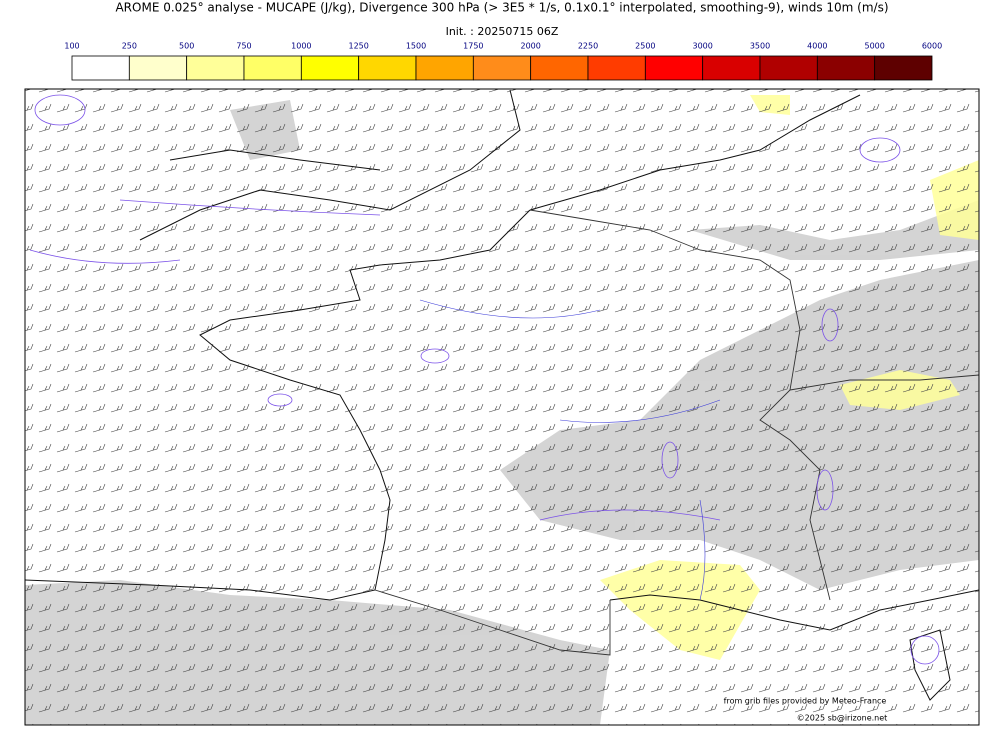 This screenshot has height=742, width=1005. Describe the element at coordinates (760, 46) in the screenshot. I see `colorbar-tick-label: 3500` at that location.